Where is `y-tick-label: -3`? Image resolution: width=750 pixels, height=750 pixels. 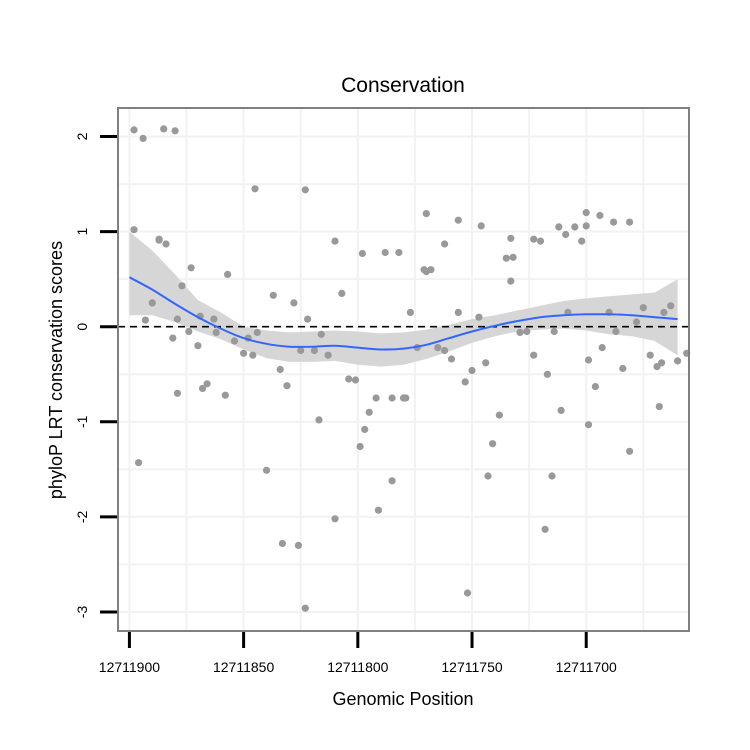
y-tick-label: -3 is located at coordinates (82, 612).